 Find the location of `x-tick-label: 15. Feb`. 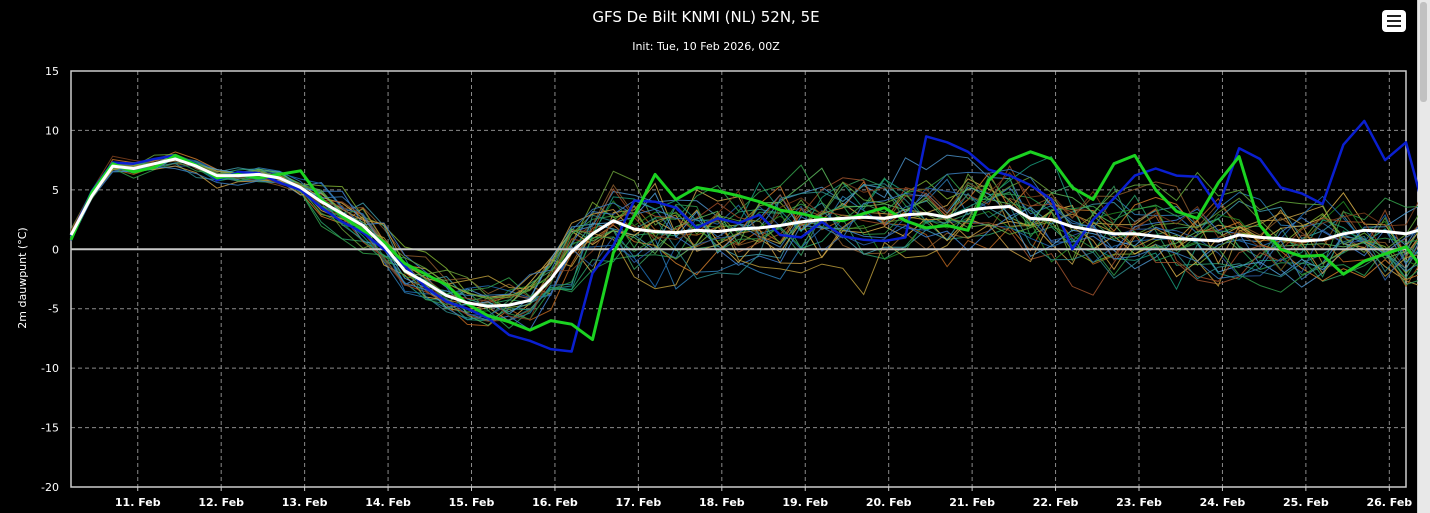

x-tick-label: 15. Feb is located at coordinates (472, 502).